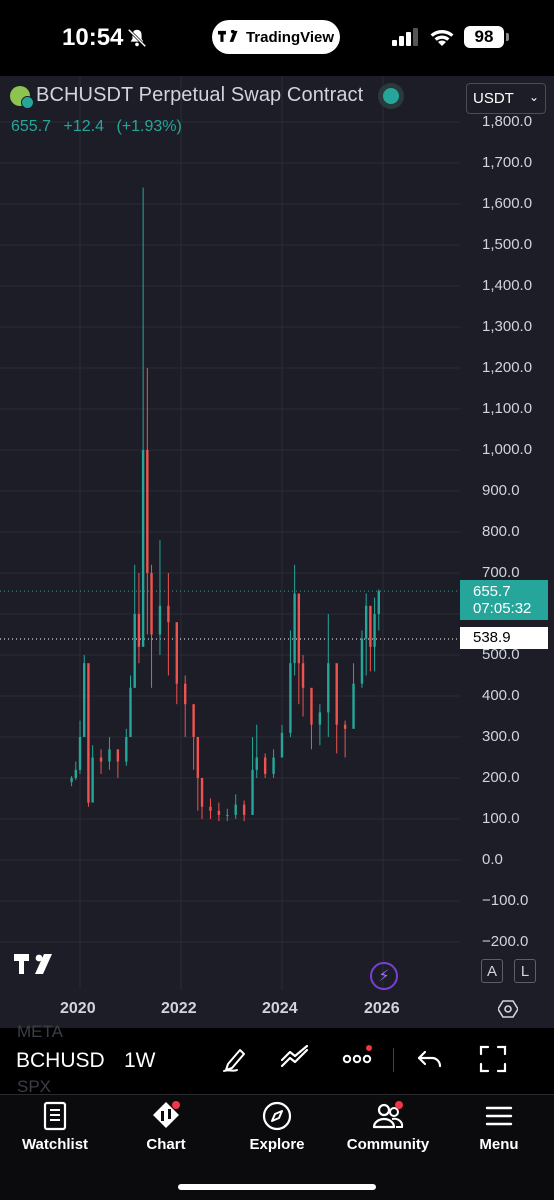 The width and height of the screenshot is (554, 1200). What do you see at coordinates (388, 1144) in the screenshot?
I see `tab-label: Community` at bounding box center [388, 1144].